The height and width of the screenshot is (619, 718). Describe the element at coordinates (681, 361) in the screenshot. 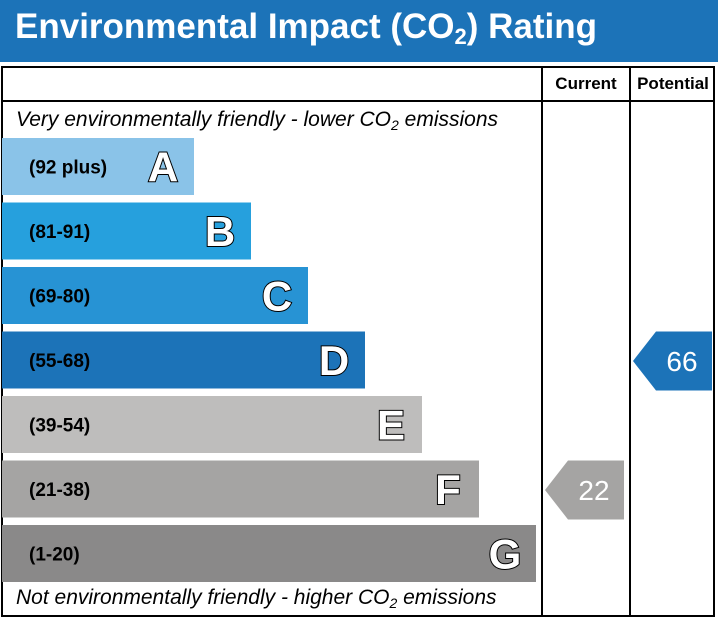

I see `potential-rating-value: 66` at that location.